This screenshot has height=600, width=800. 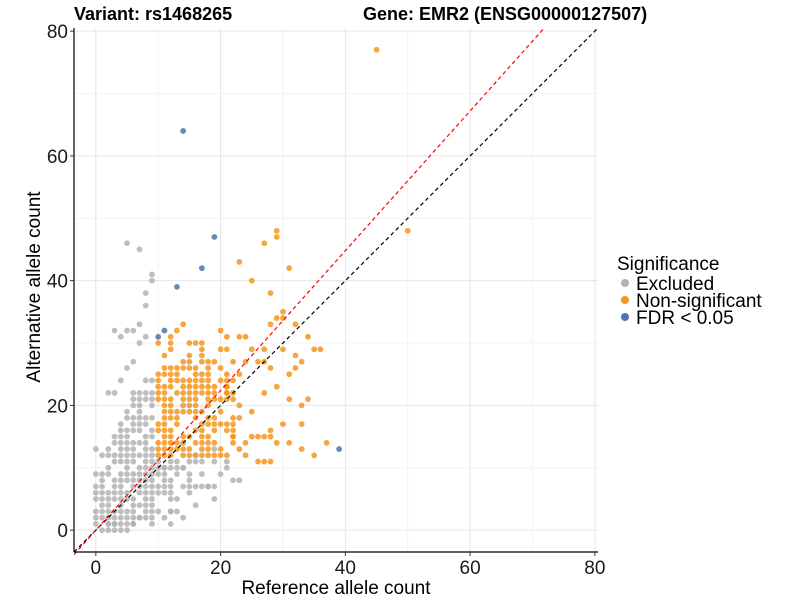 I want to click on y-axis-label: Alternative allele count, so click(x=34, y=287).